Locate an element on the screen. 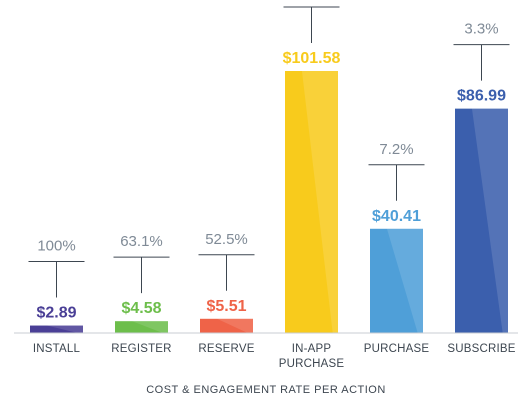 This screenshot has width=532, height=401. value-label: $5.51 is located at coordinates (226, 306).